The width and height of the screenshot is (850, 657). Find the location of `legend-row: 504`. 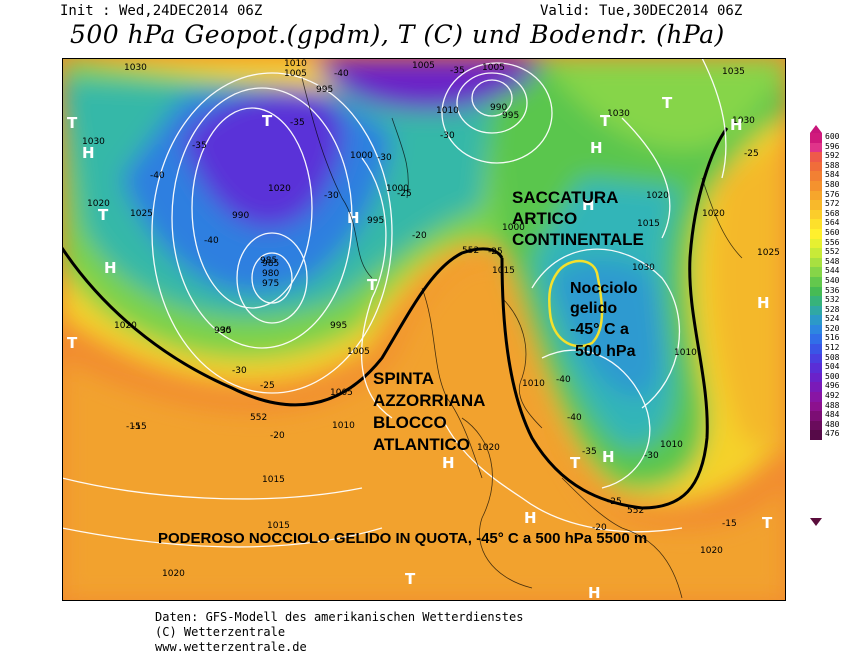

legend-row: 504 is located at coordinates (830, 367).